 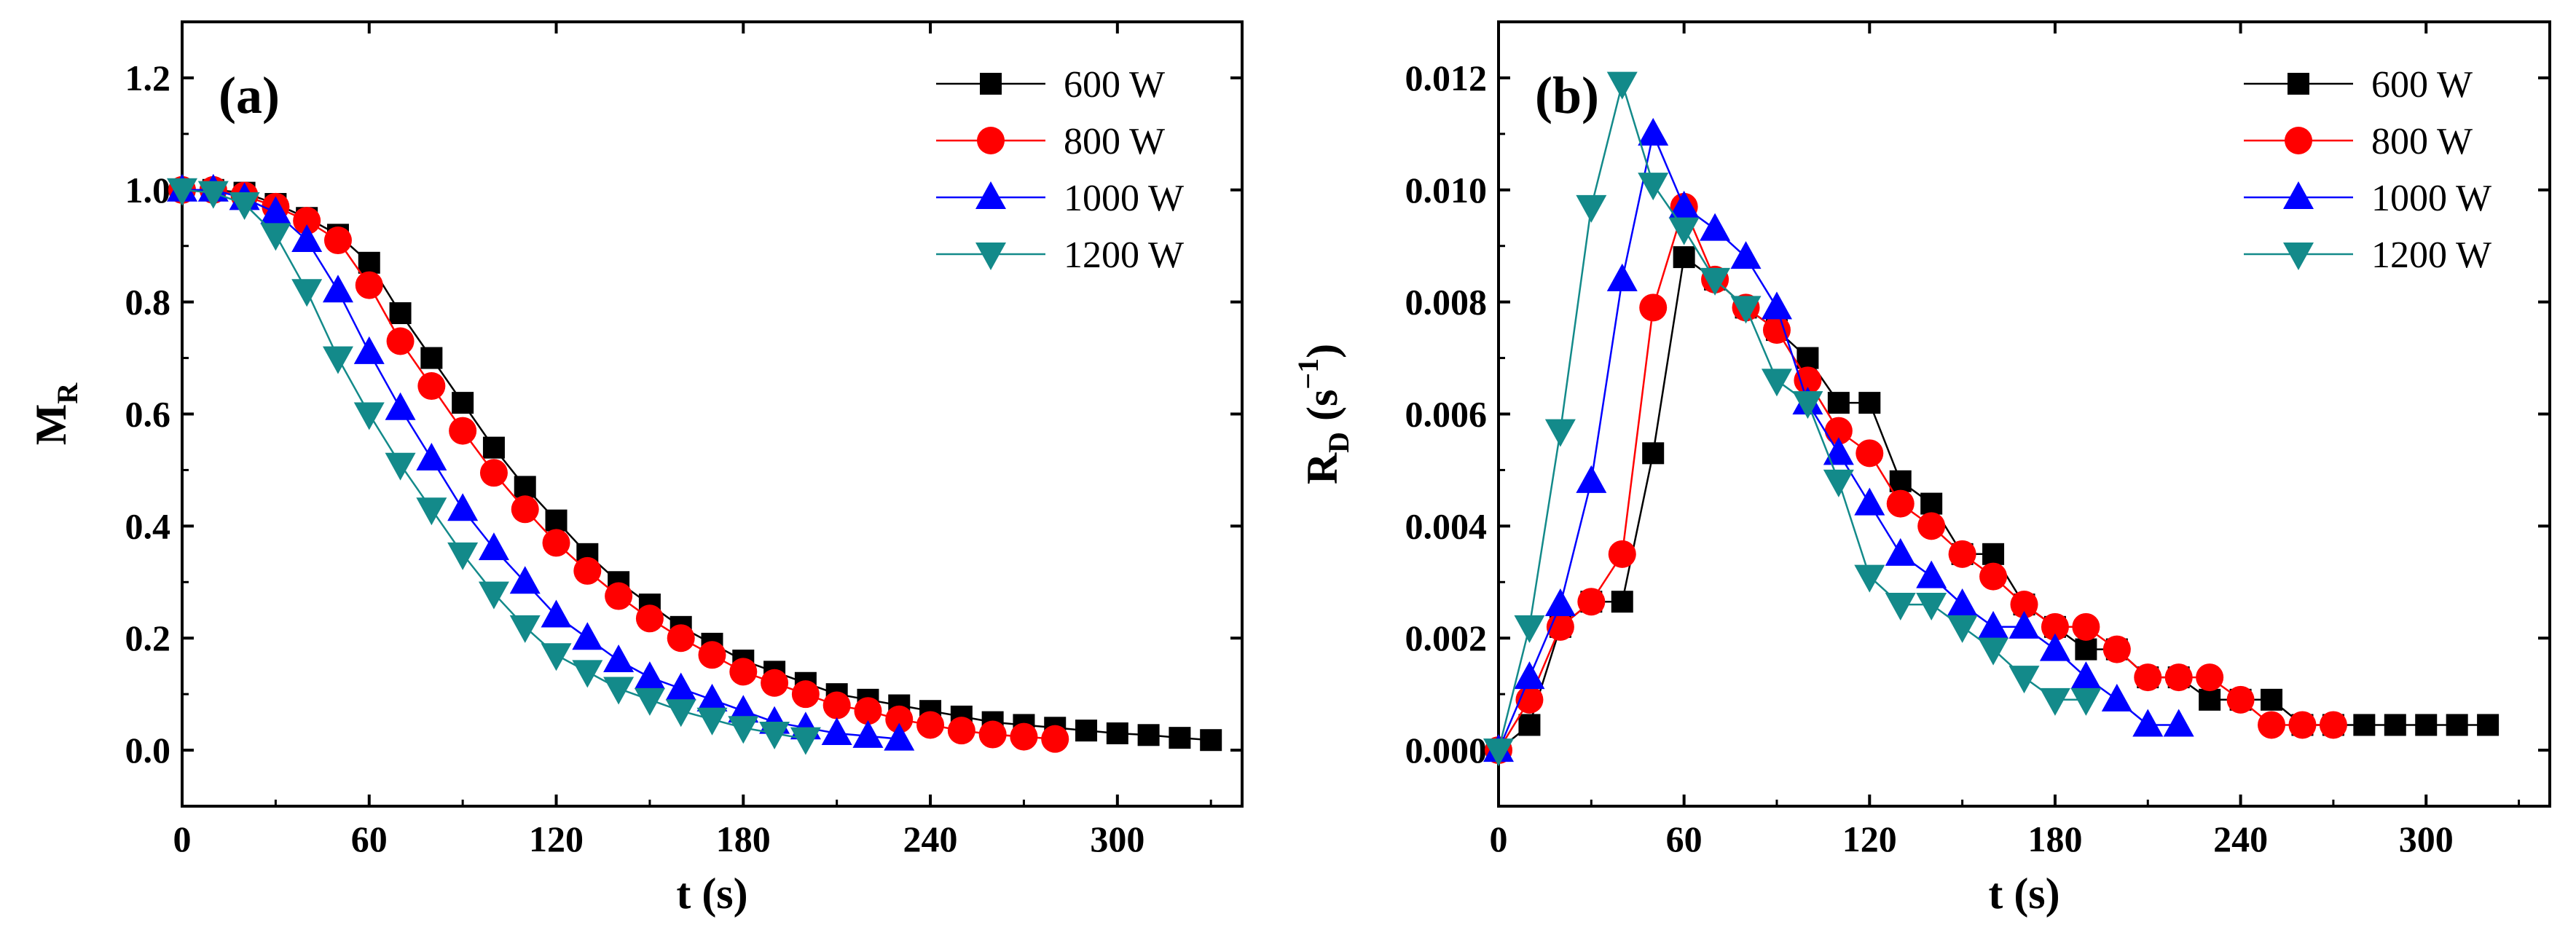 I want to click on legend-entry: 1000 W, so click(x=2367, y=198).